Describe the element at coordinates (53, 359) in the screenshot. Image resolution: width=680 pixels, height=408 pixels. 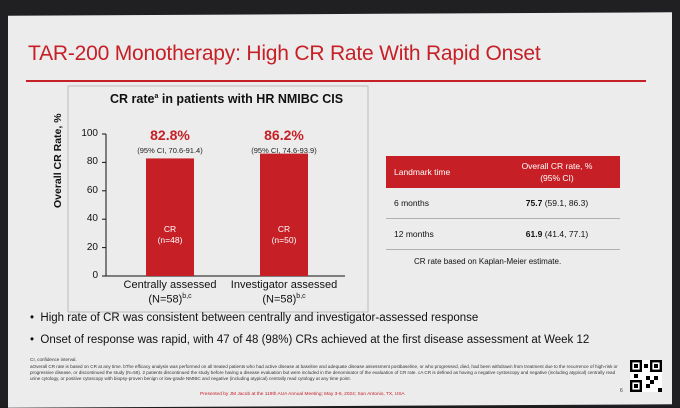
I see `footnote-abbrev: CI, confidence interval.` at that location.